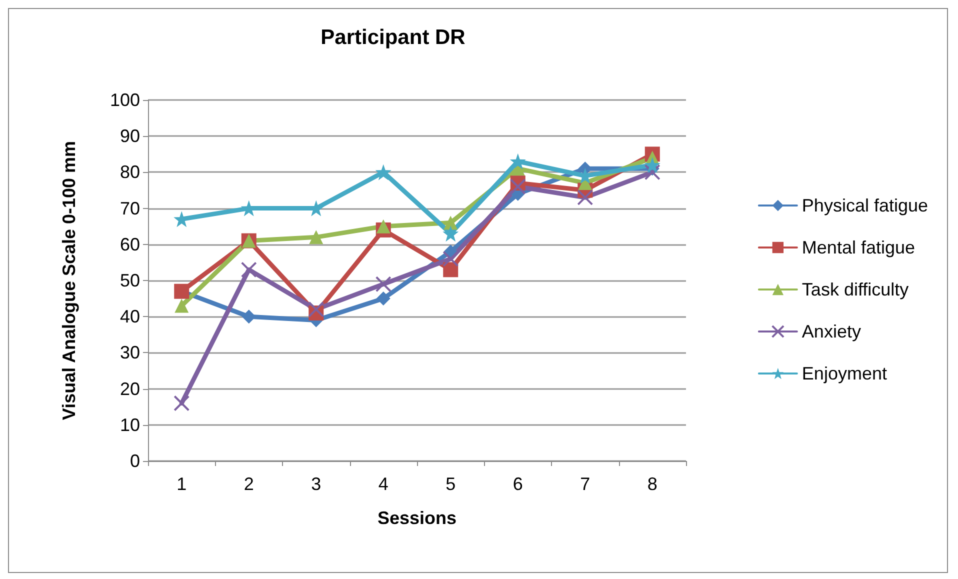 Image resolution: width=958 pixels, height=579 pixels. Describe the element at coordinates (316, 484) in the screenshot. I see `x-tick-label: 3` at that location.